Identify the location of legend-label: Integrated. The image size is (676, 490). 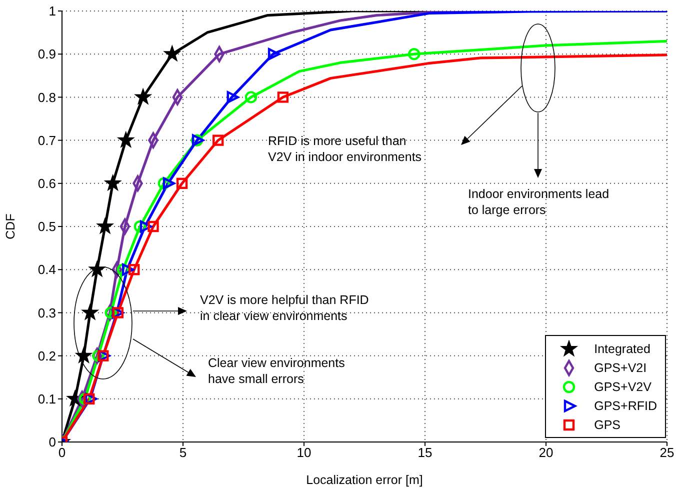
(622, 349).